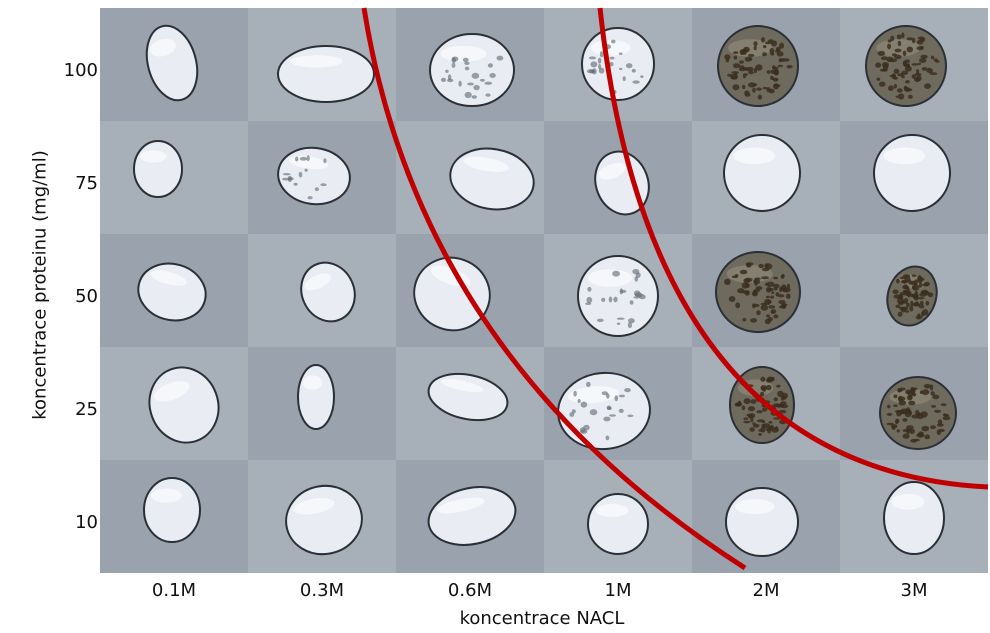 Image resolution: width=990 pixels, height=633 pixels. What do you see at coordinates (766, 590) in the screenshot?
I see `x-tick-label: 2M` at bounding box center [766, 590].